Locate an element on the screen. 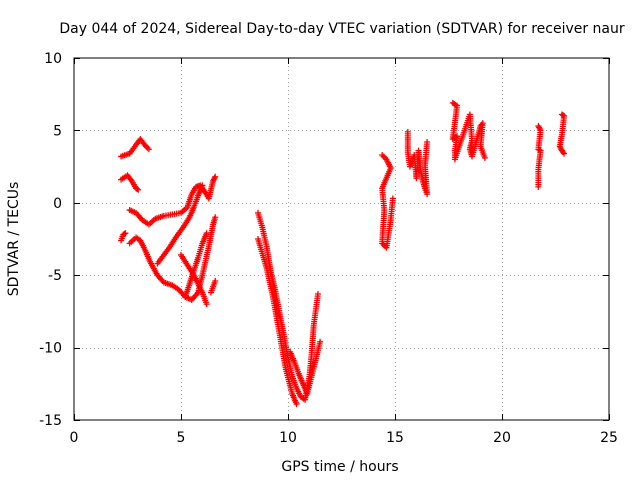 The height and width of the screenshot is (480, 640). x-tick-label: 15 is located at coordinates (395, 438).